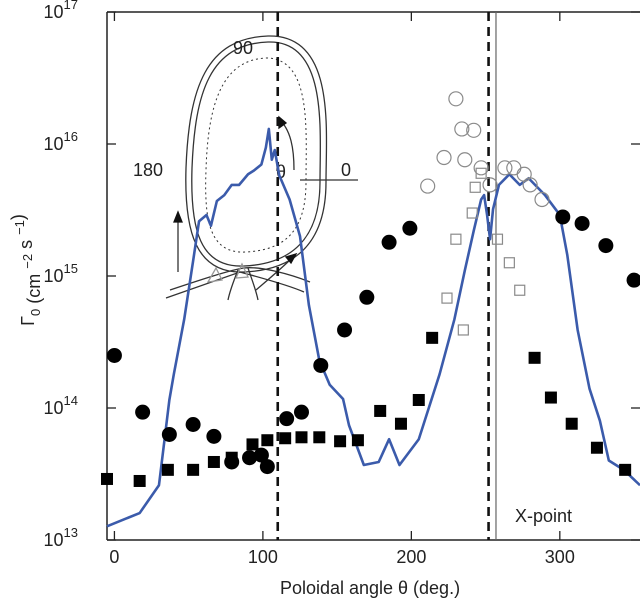  I want to click on xpoint-label: X-point, so click(543, 516).